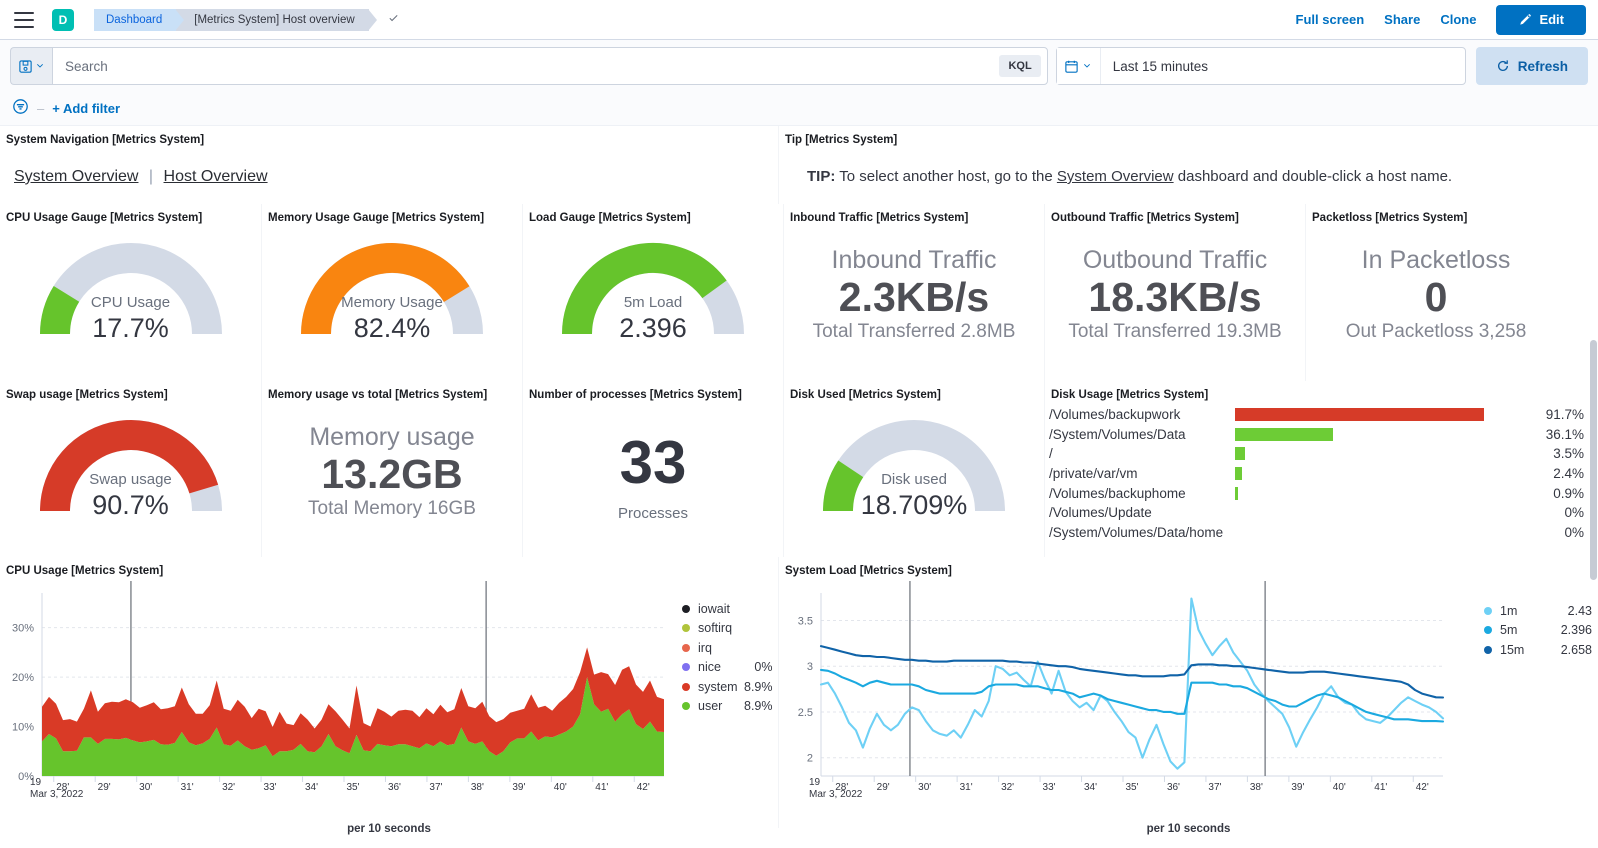 This screenshot has width=1598, height=848. I want to click on cpu-chart-footer: per 10 seconds, so click(389, 829).